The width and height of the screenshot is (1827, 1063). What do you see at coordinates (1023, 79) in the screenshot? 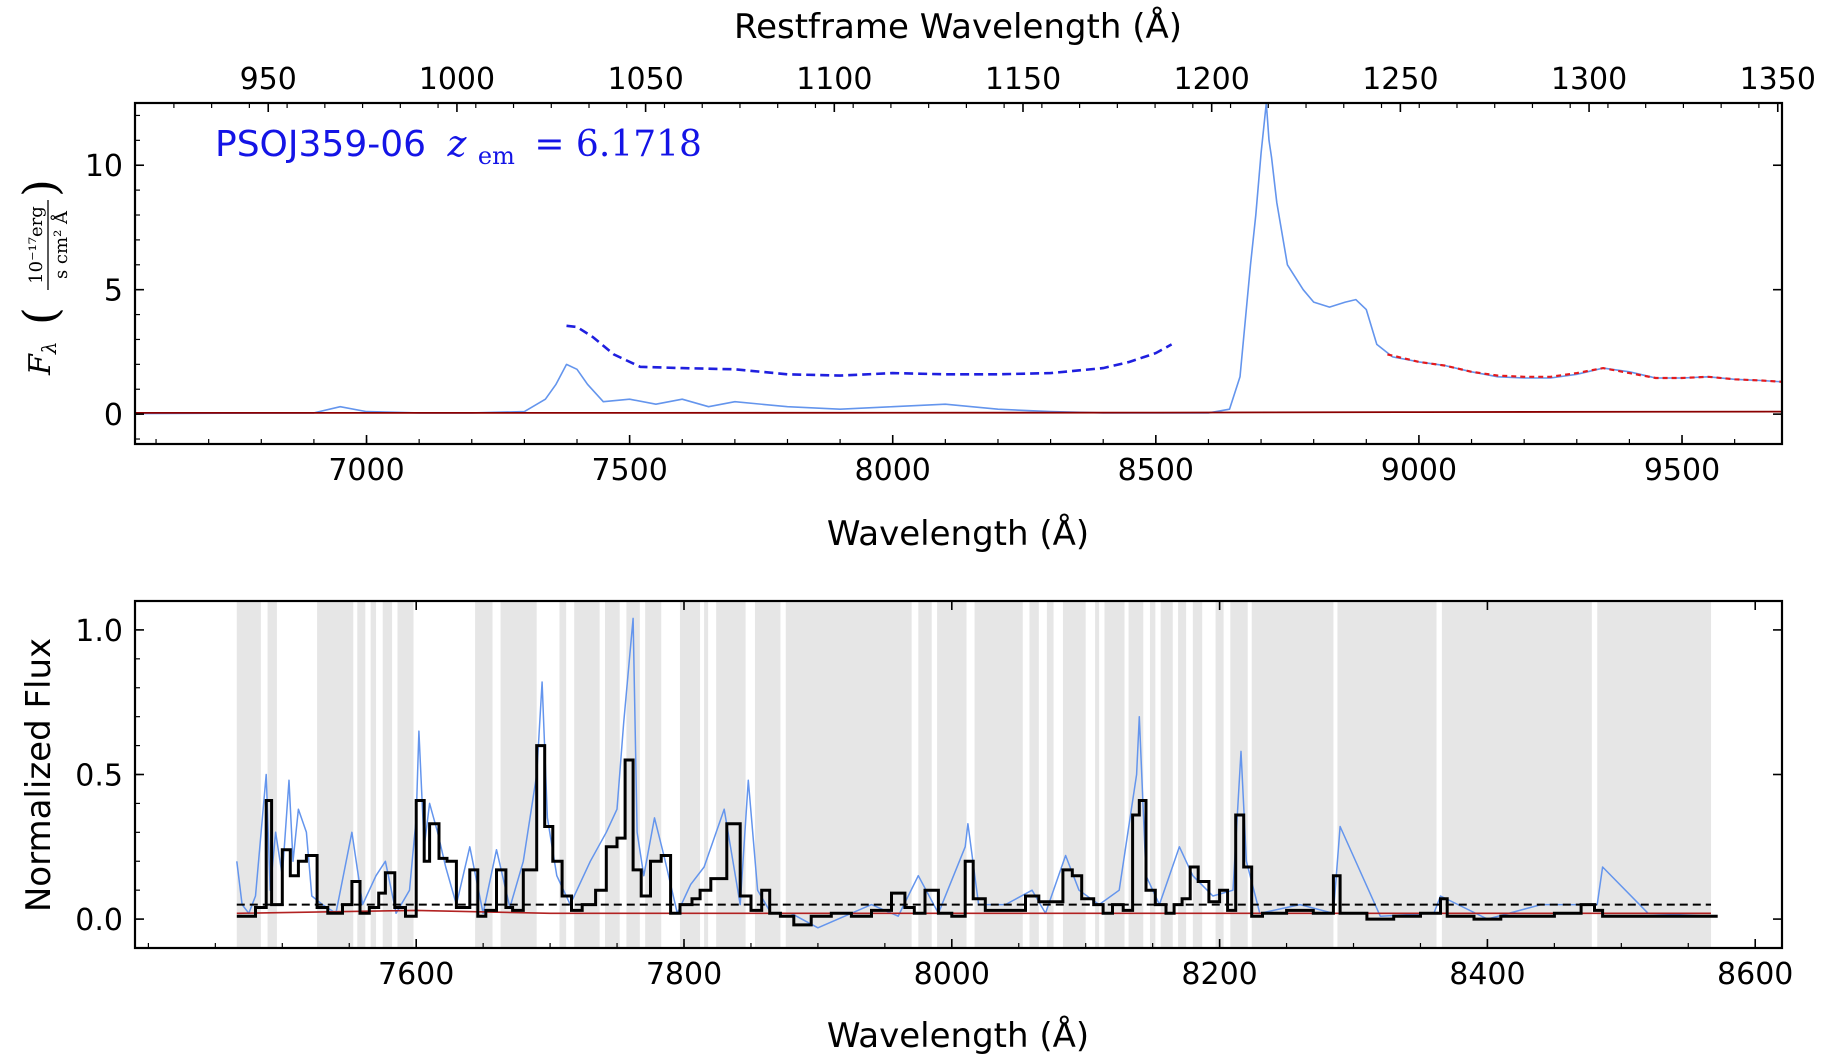
I see `top-restframe-tick-label: 1150` at bounding box center [1023, 79].